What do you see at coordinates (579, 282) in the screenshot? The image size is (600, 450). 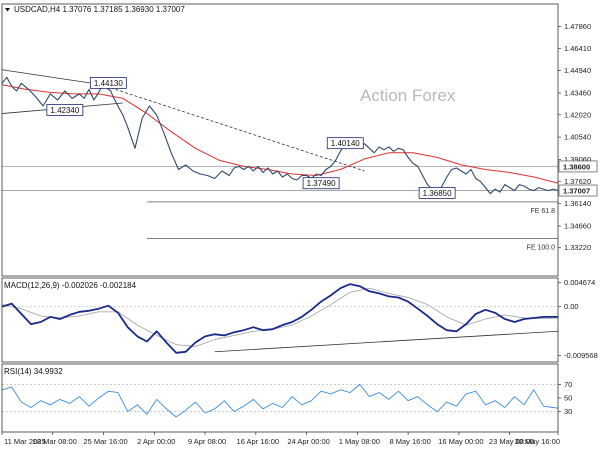 I see `macd-y-tick-label: 0.004674` at bounding box center [579, 282].